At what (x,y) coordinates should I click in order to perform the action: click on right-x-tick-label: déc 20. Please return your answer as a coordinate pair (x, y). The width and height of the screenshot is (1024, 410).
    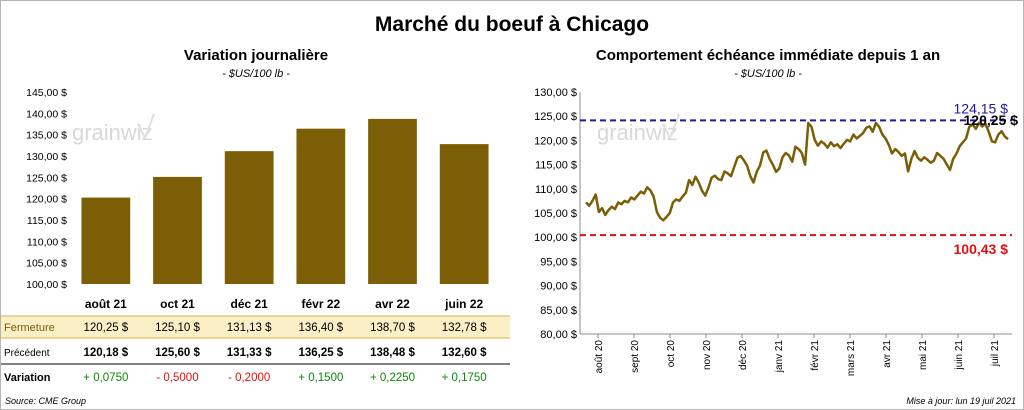
    Looking at the image, I should click on (743, 355).